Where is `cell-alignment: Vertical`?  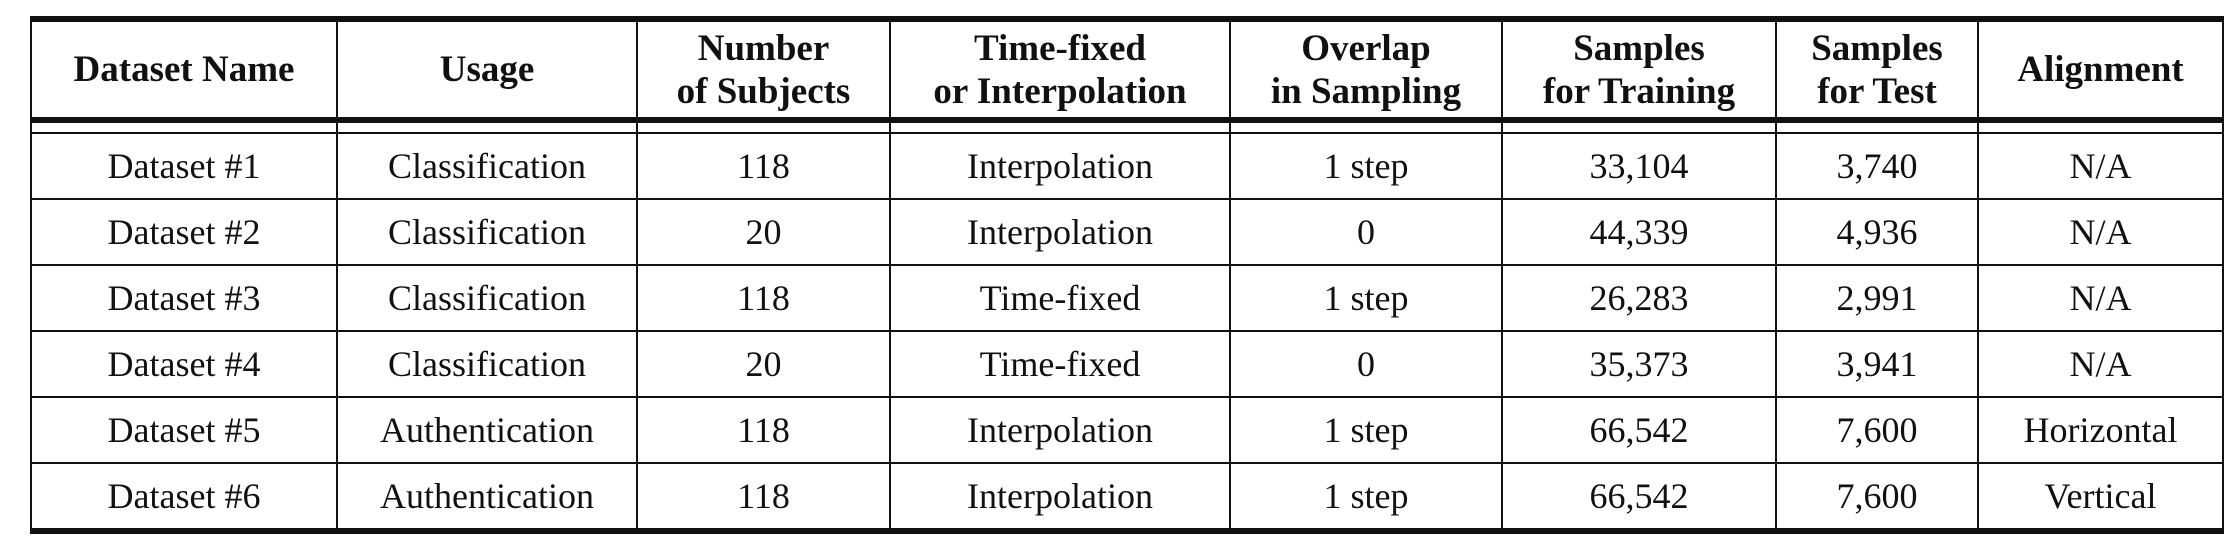
cell-alignment: Vertical is located at coordinates (2100, 498).